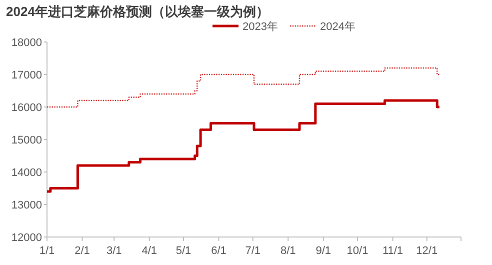 The height and width of the screenshot is (265, 492). Describe the element at coordinates (137, 11) in the screenshot. I see `chart-title: 2024年进口芝麻价格预测（以埃塞一级为例）` at that location.